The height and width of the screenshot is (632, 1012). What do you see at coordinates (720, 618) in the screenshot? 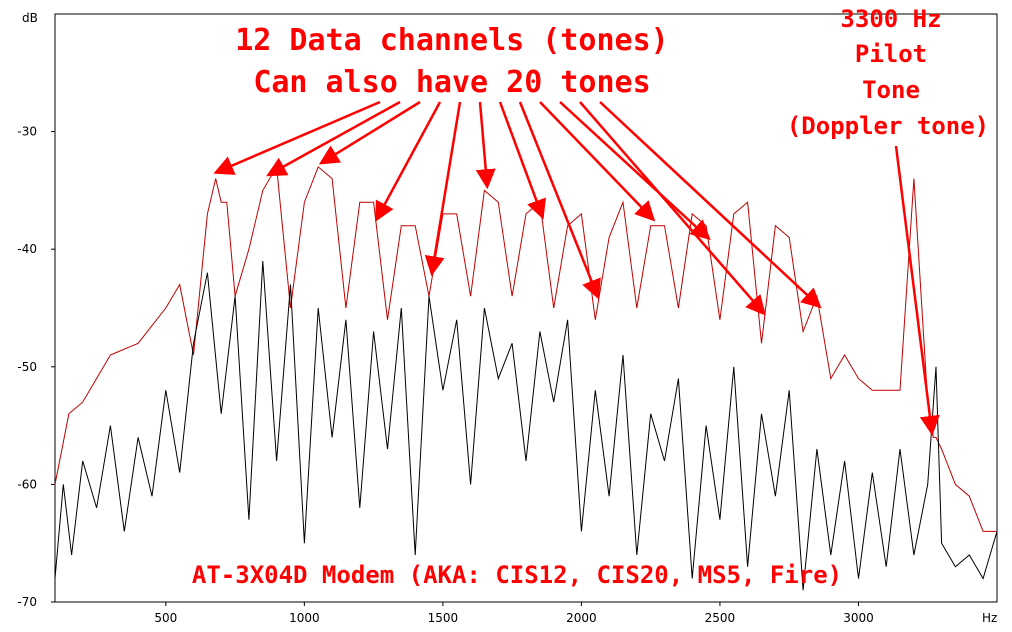
I see `x-tick-label: 2500` at bounding box center [720, 618].